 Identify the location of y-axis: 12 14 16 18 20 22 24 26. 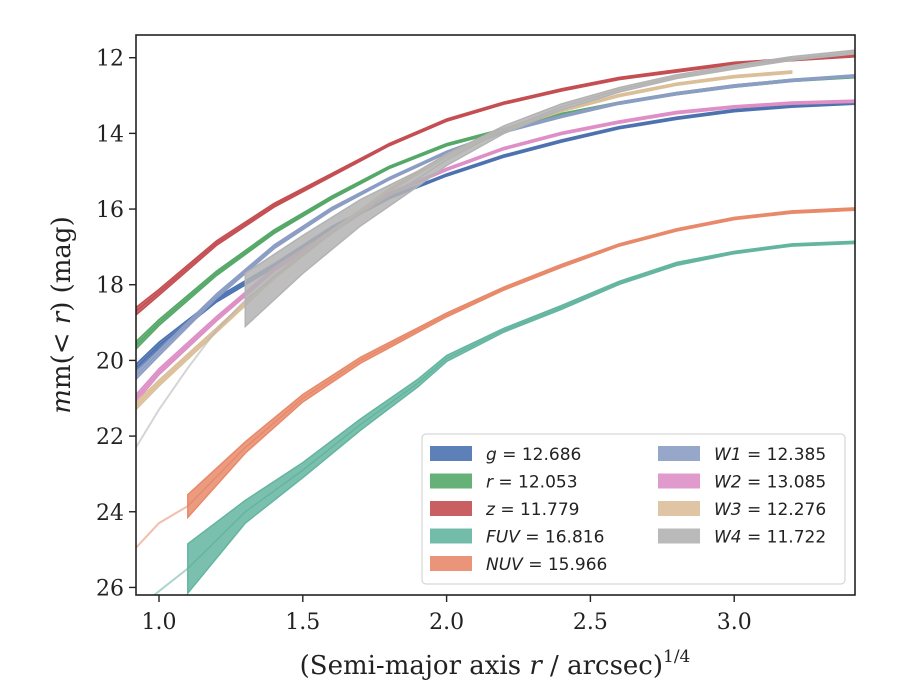
(116, 324).